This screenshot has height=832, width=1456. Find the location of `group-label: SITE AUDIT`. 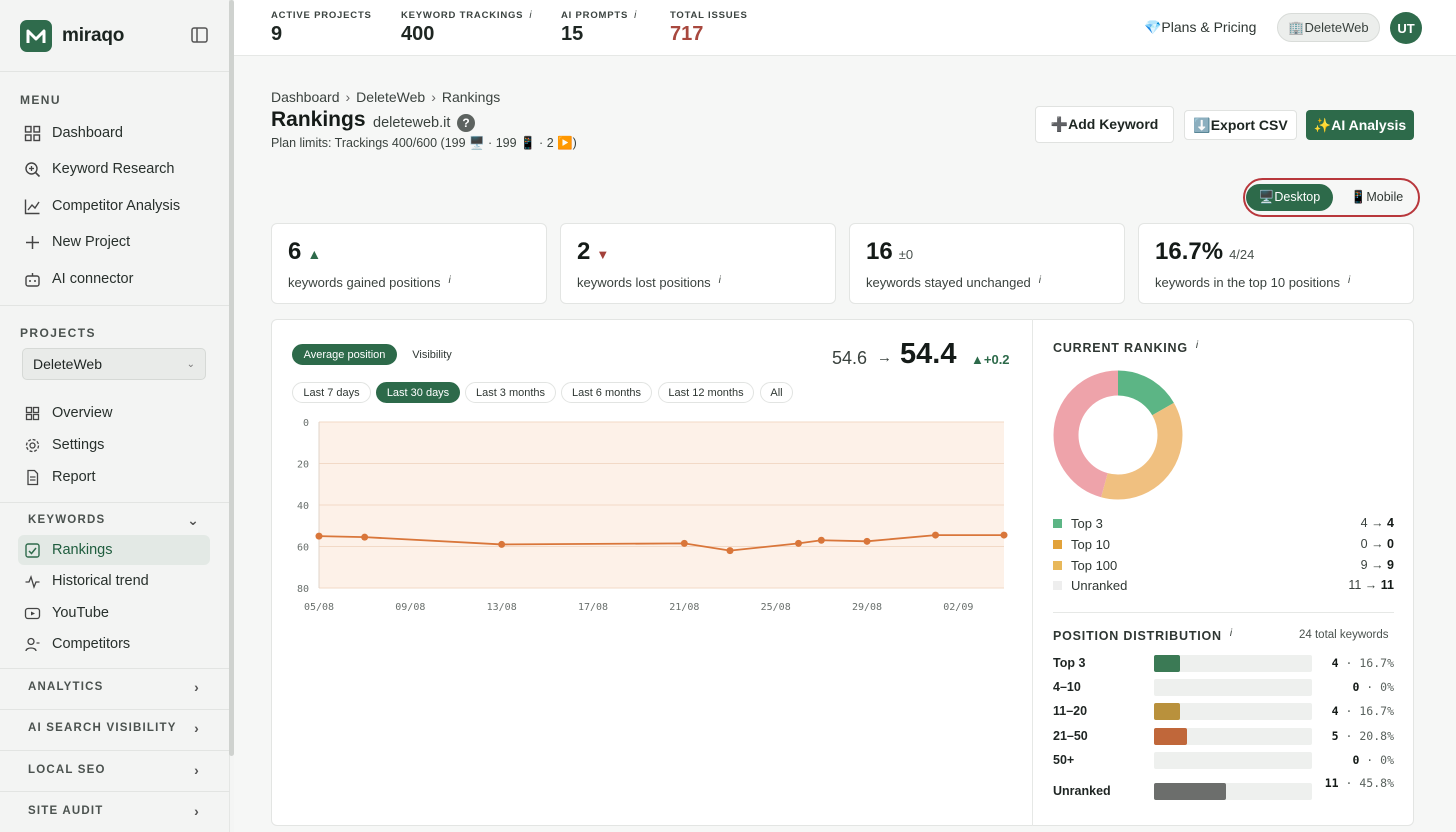

group-label: SITE AUDIT is located at coordinates (66, 811).